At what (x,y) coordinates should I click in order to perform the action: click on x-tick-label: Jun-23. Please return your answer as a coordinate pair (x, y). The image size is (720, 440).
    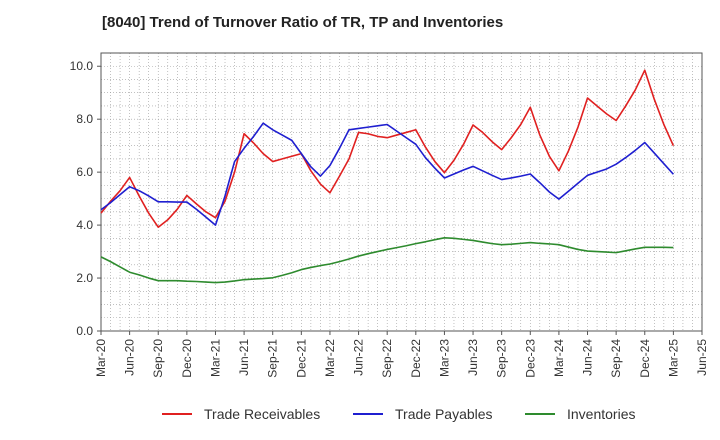
    Looking at the image, I should click on (473, 357).